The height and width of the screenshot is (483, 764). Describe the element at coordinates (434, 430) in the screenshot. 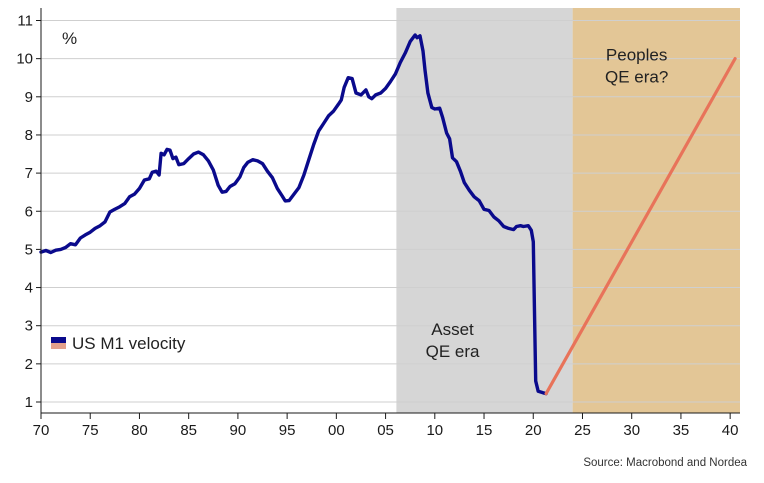

I see `x-tick-label: 10` at that location.